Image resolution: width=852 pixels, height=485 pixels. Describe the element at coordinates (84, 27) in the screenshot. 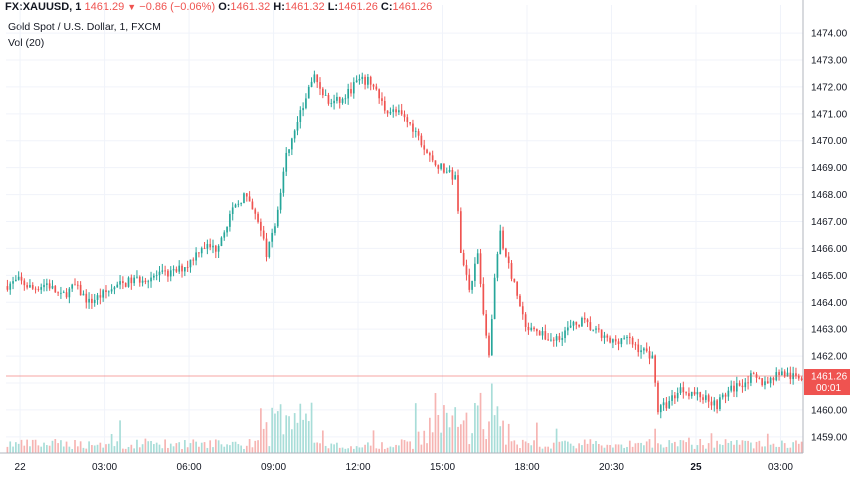

I see `series-title: Gold Spot / U.S. Dollar, 1, FXCM` at that location.